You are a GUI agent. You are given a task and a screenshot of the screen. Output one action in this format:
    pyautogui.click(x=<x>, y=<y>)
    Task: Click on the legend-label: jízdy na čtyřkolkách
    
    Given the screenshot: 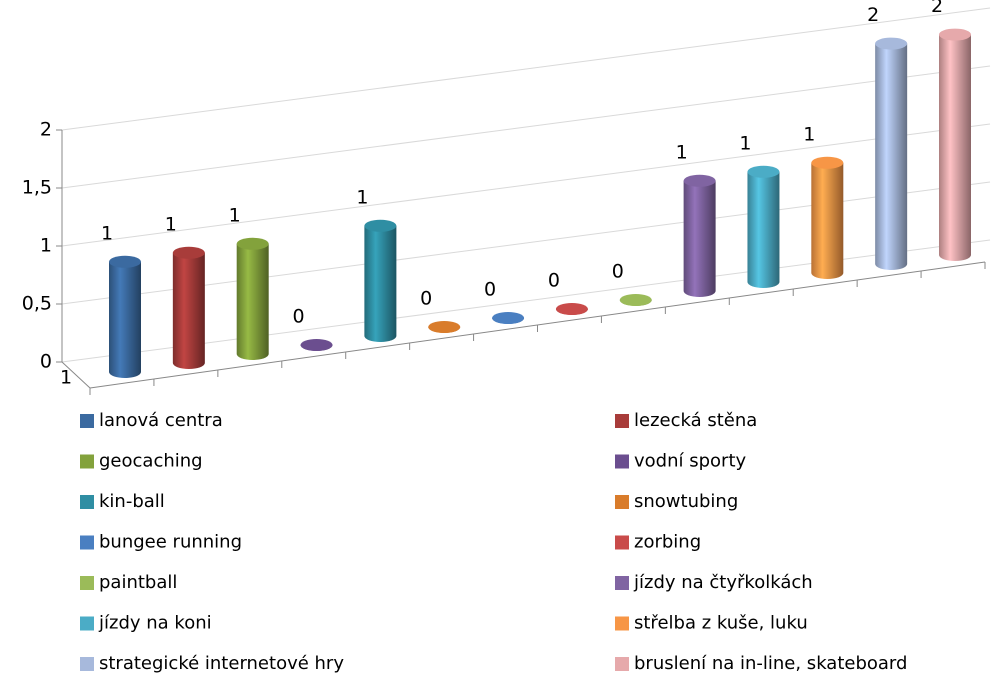 What is the action you would take?
    pyautogui.click(x=723, y=582)
    